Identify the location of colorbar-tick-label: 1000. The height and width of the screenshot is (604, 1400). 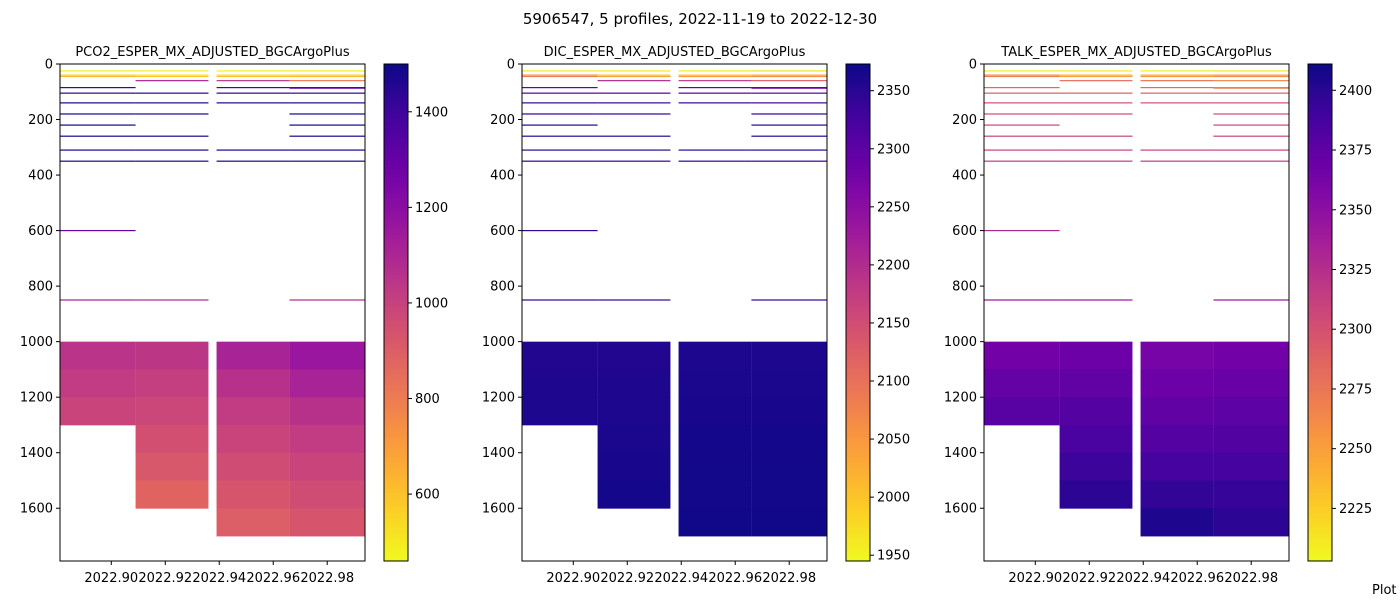
(431, 303).